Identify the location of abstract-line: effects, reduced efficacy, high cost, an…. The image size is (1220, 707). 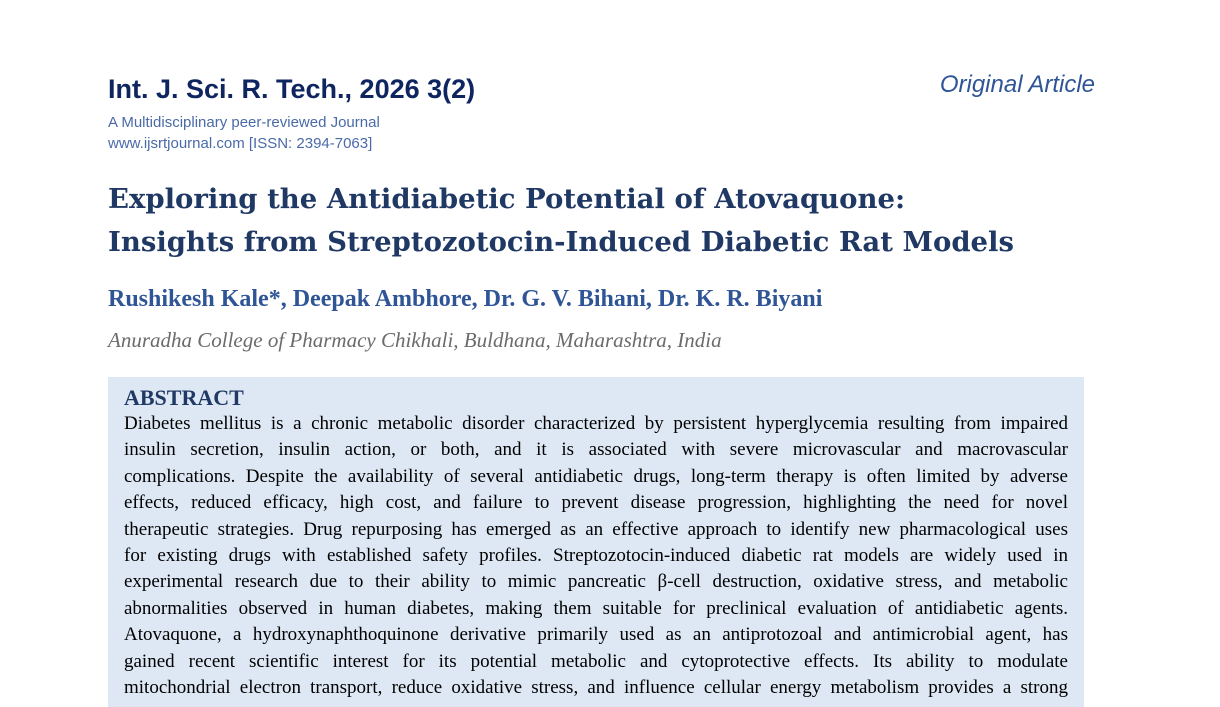
(596, 503).